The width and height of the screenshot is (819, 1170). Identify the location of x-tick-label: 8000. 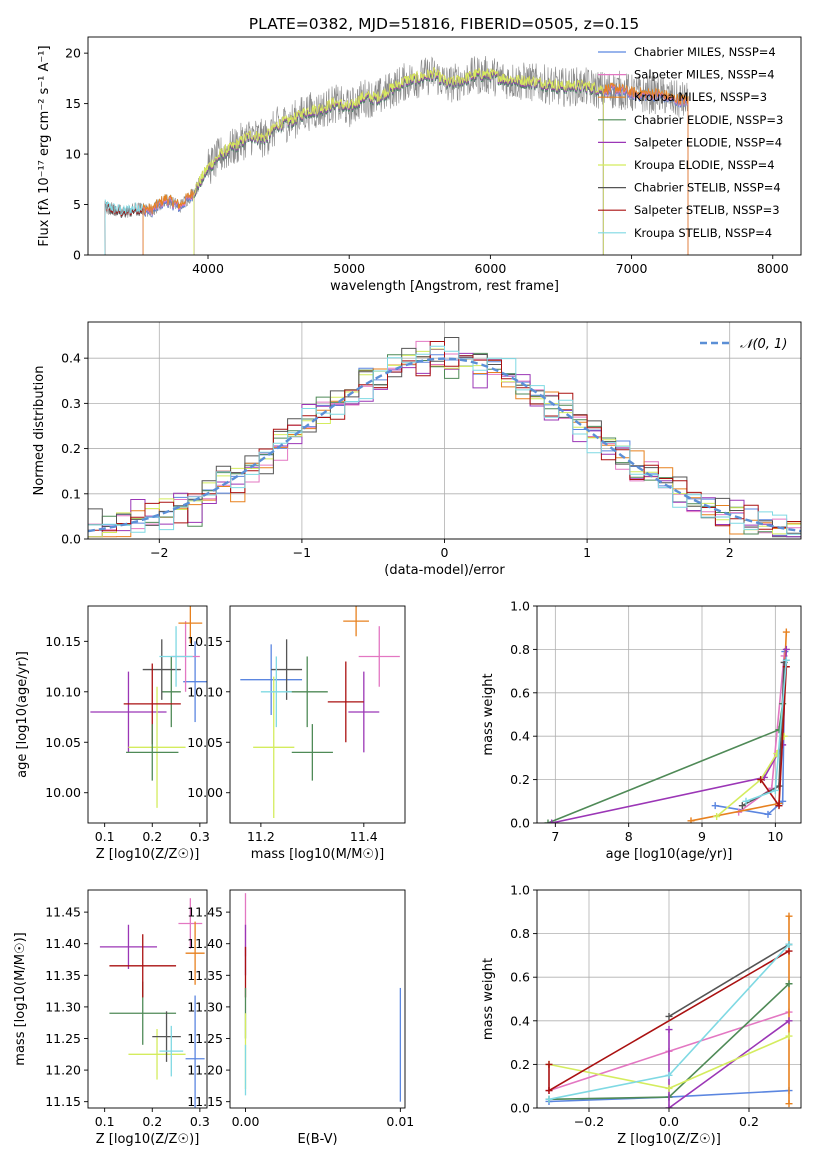
(773, 268).